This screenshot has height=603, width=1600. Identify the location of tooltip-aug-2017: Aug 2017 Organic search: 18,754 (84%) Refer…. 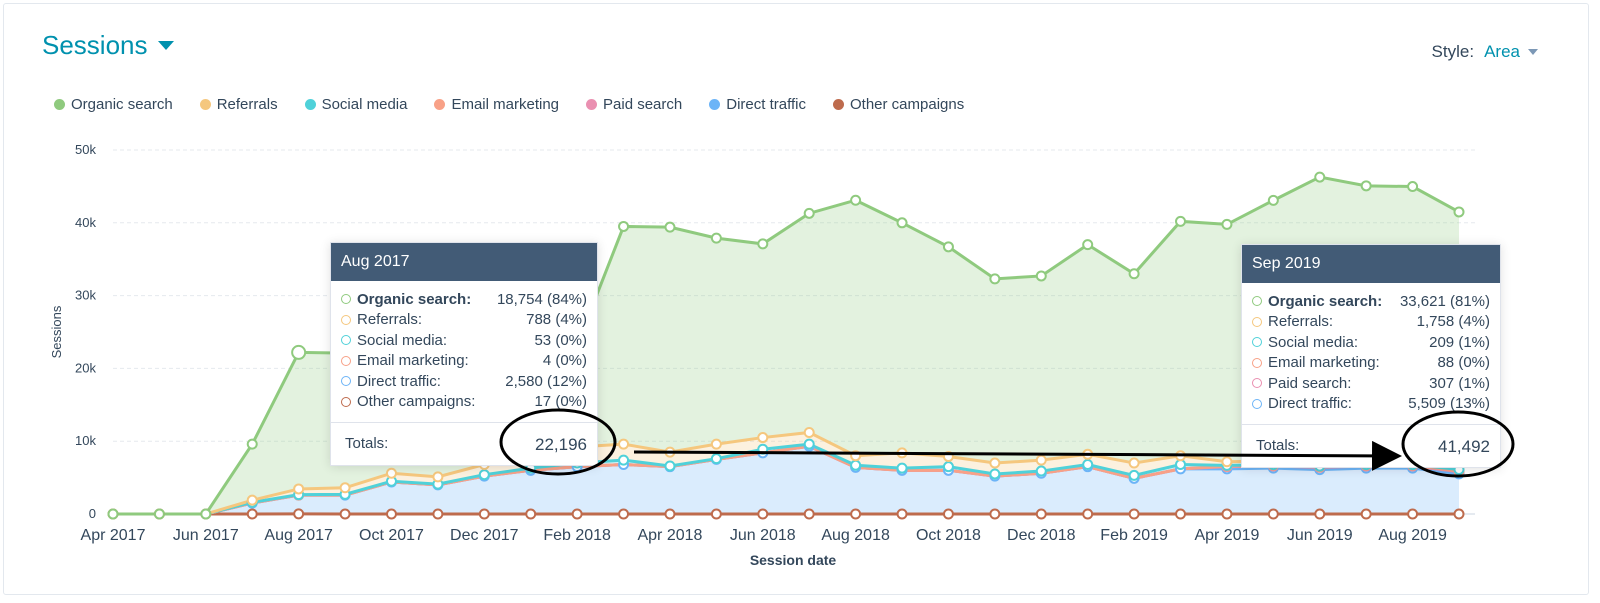
(464, 354).